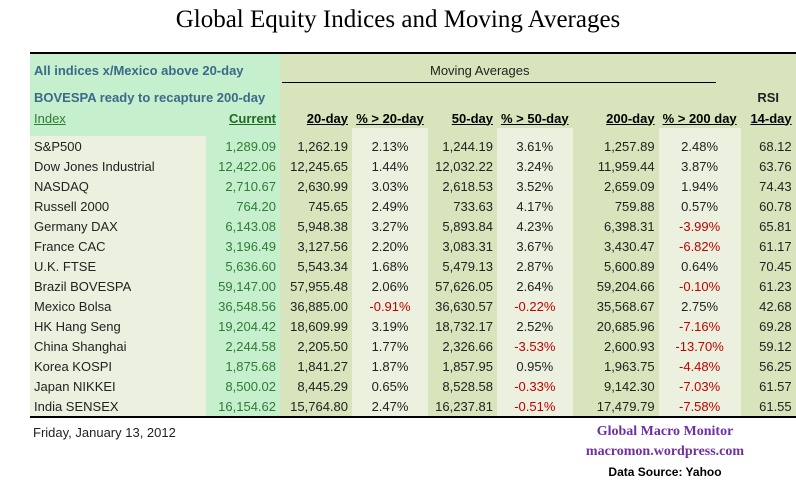 Image resolution: width=796 pixels, height=482 pixels. I want to click on cell-pct-200-day: 2.75%, so click(699, 306).